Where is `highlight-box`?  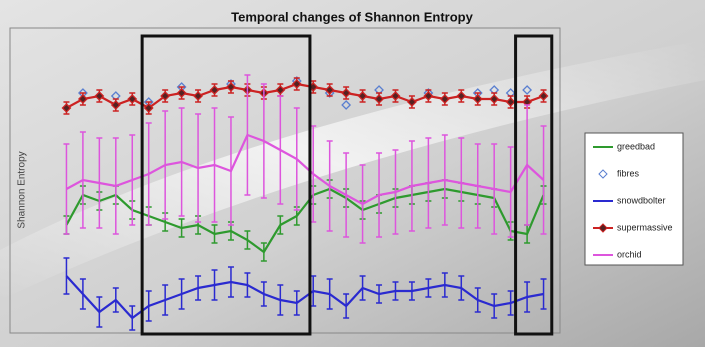 highlight-box is located at coordinates (534, 185).